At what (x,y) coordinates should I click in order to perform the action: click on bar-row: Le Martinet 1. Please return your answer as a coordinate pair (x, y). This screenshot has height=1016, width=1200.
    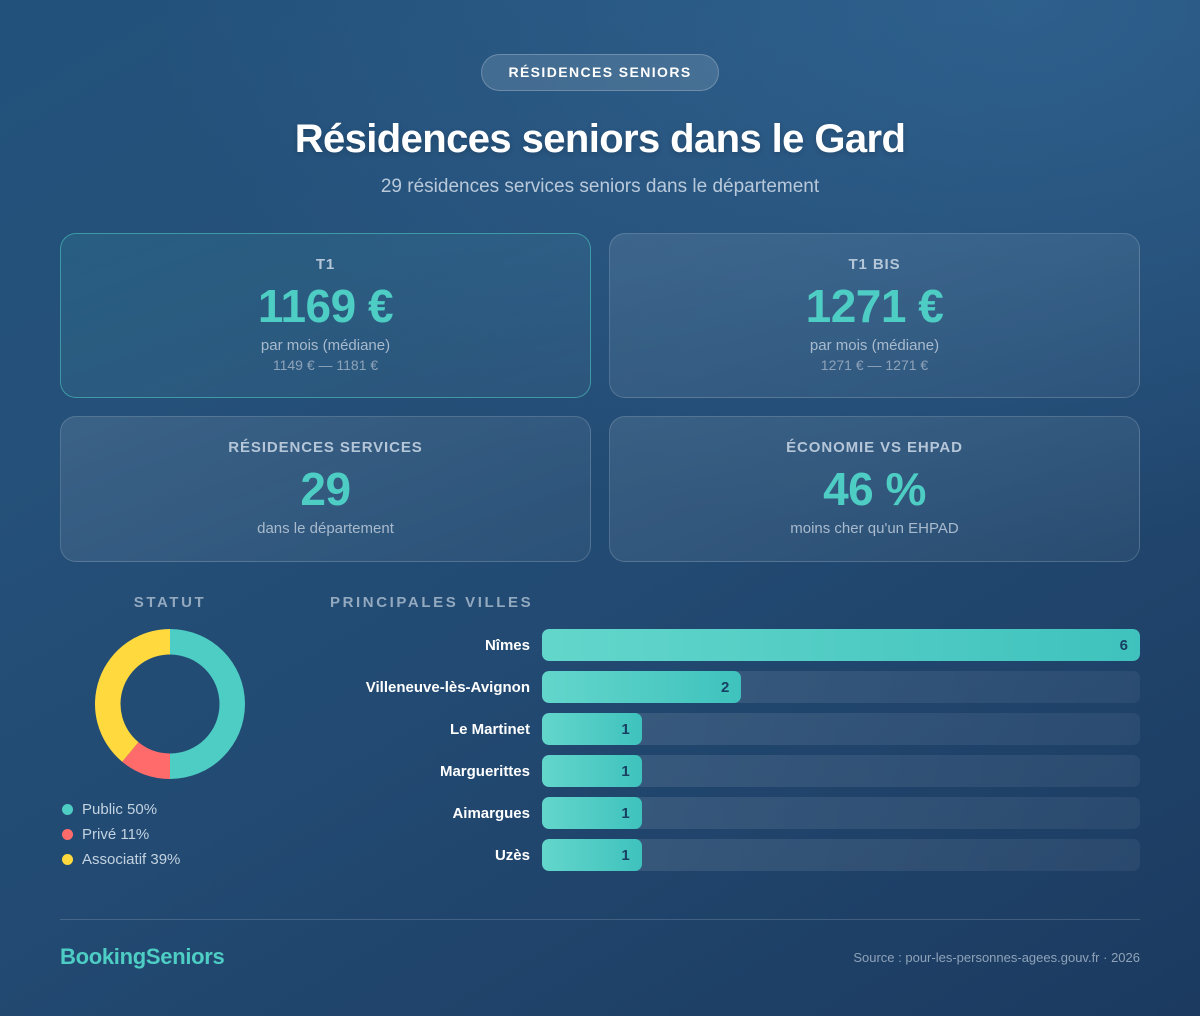
    Looking at the image, I should click on (735, 729).